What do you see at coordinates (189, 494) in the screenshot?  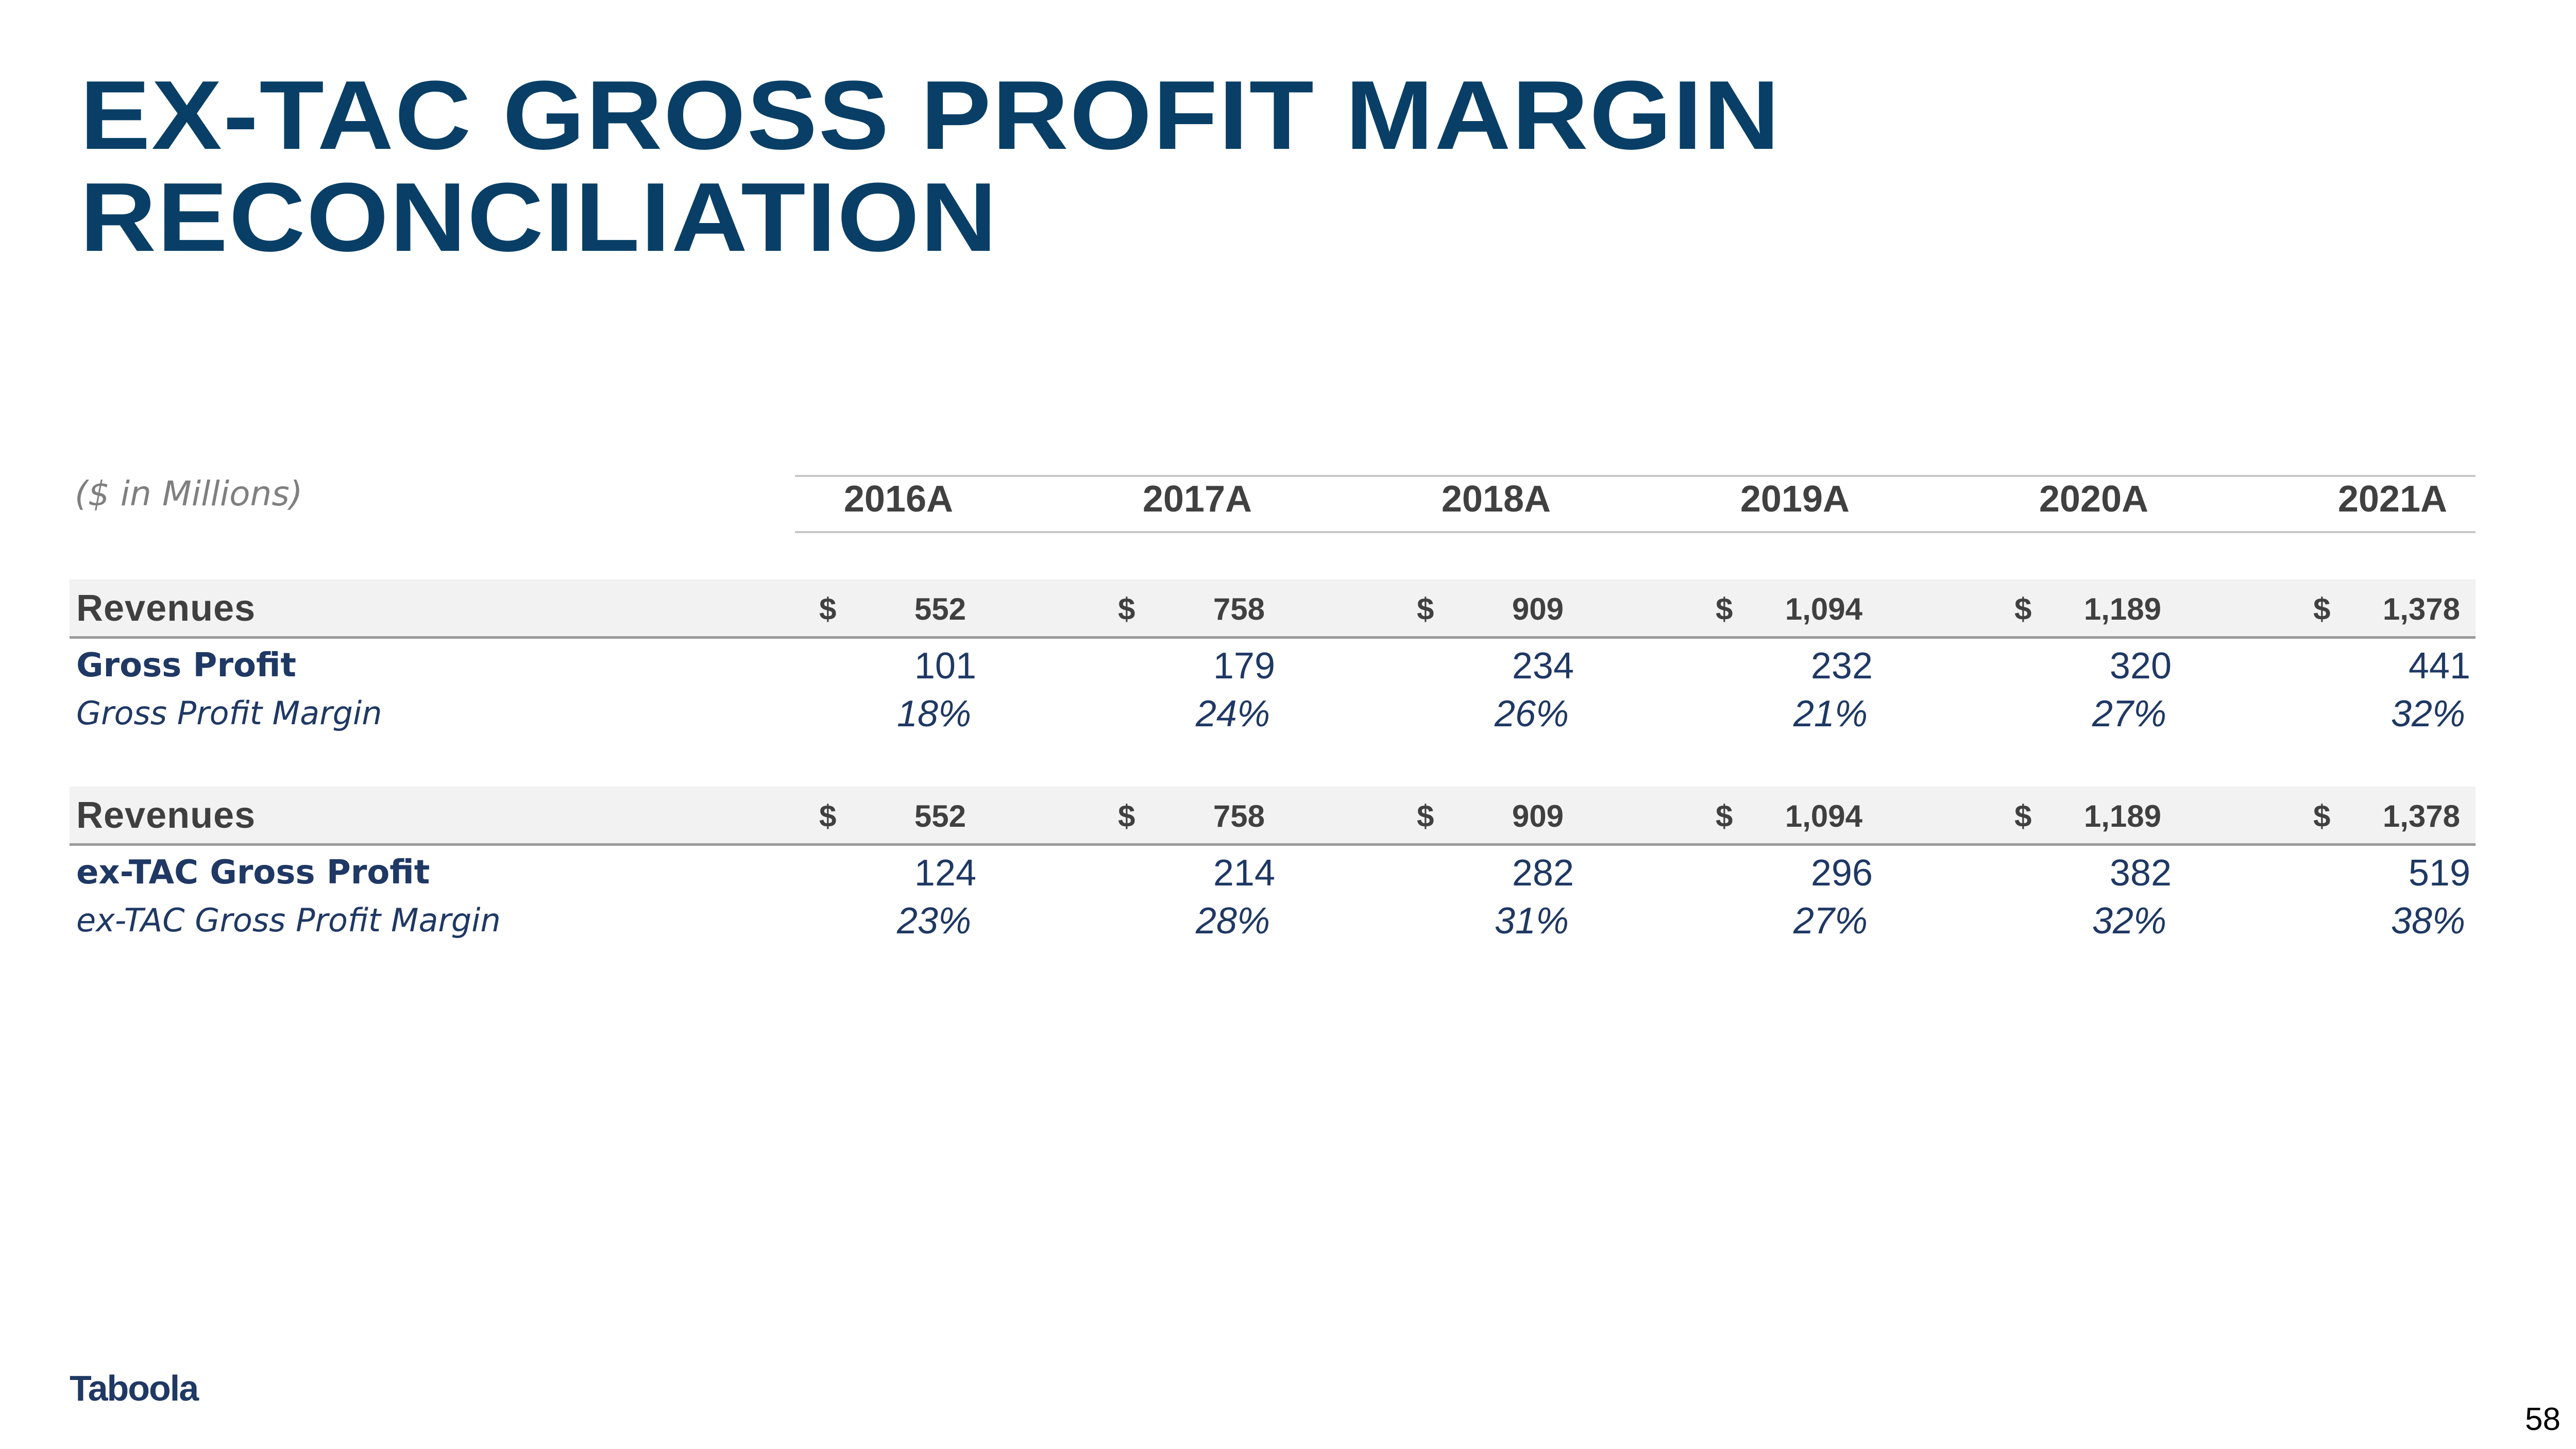 I see `units-label: ($ in Millions)` at bounding box center [189, 494].